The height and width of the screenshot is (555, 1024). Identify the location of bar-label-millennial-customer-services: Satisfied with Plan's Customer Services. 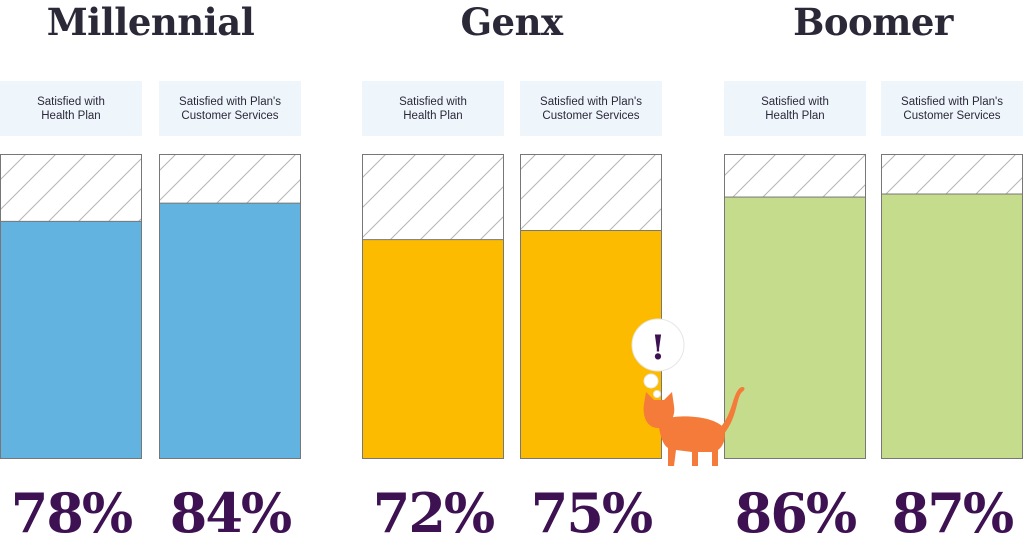
(230, 108).